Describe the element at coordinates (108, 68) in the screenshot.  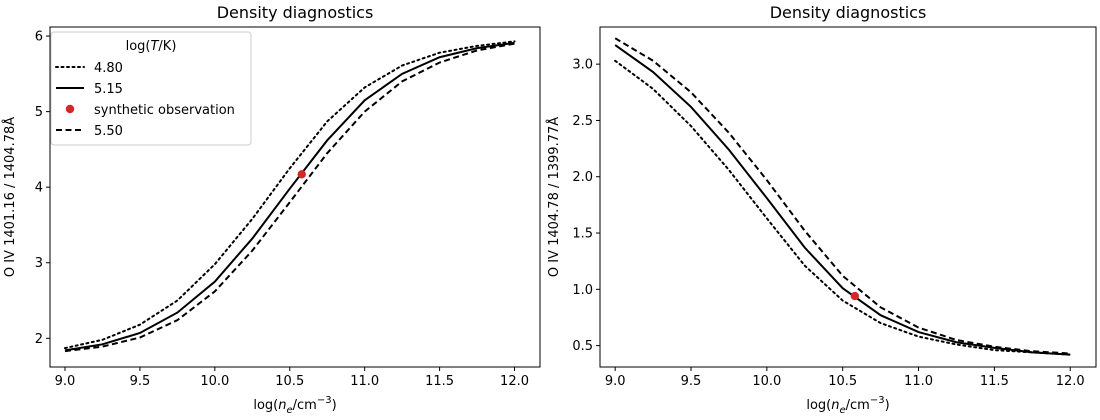
I see `legend-label: 4.80` at that location.